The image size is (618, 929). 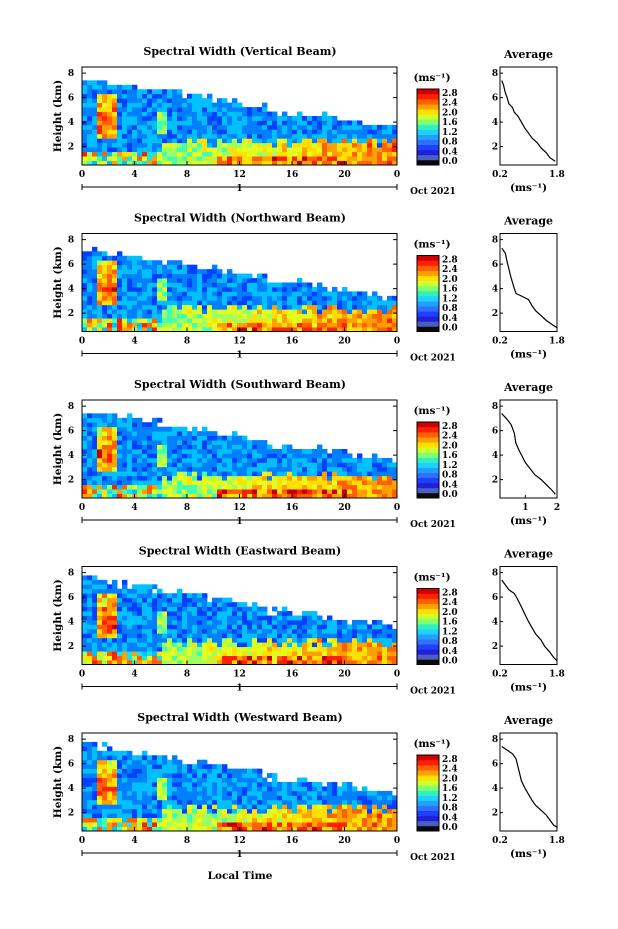 What do you see at coordinates (431, 578) in the screenshot?
I see `colorbar-unit: (ms⁻¹)` at bounding box center [431, 578].